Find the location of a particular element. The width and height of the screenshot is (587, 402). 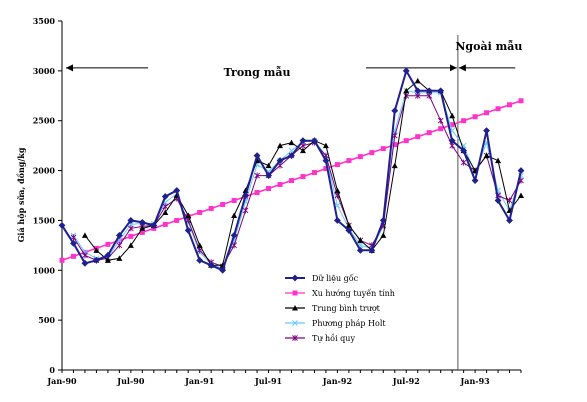

x-tick-label: Jan-90 is located at coordinates (61, 381).